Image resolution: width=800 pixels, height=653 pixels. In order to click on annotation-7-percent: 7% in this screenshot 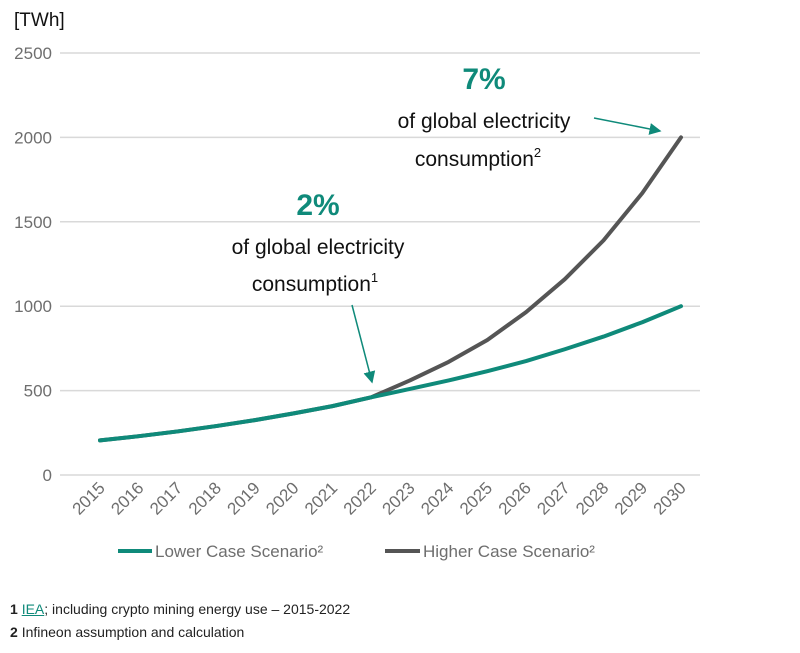, I will do `click(483, 79)`.